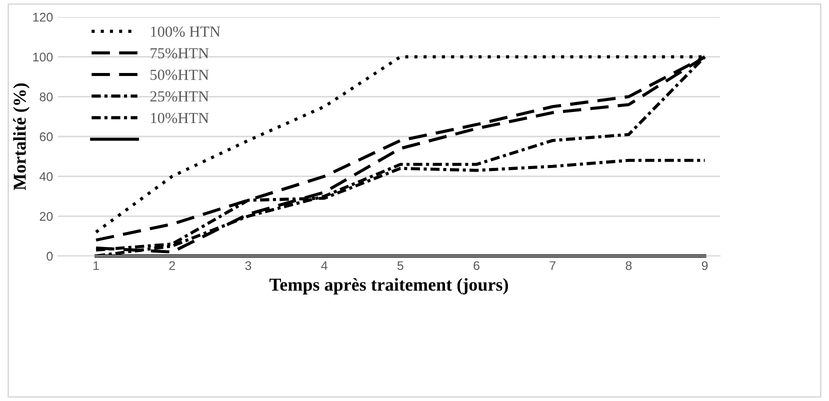  What do you see at coordinates (46, 216) in the screenshot?
I see `y-tick-label: 20` at bounding box center [46, 216].